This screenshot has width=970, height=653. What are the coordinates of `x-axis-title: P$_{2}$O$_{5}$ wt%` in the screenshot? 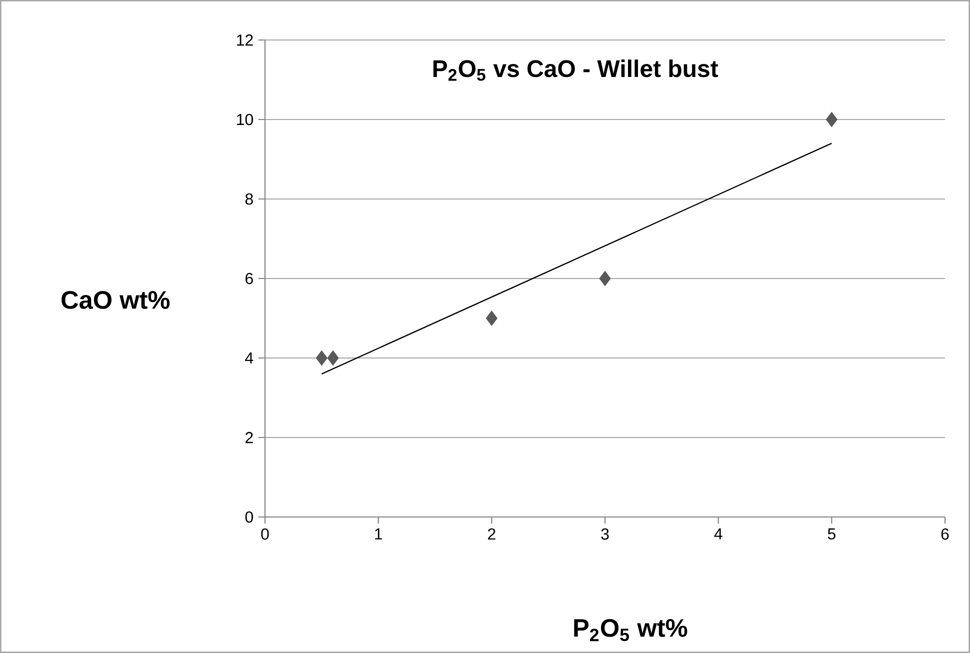 It's located at (631, 630).